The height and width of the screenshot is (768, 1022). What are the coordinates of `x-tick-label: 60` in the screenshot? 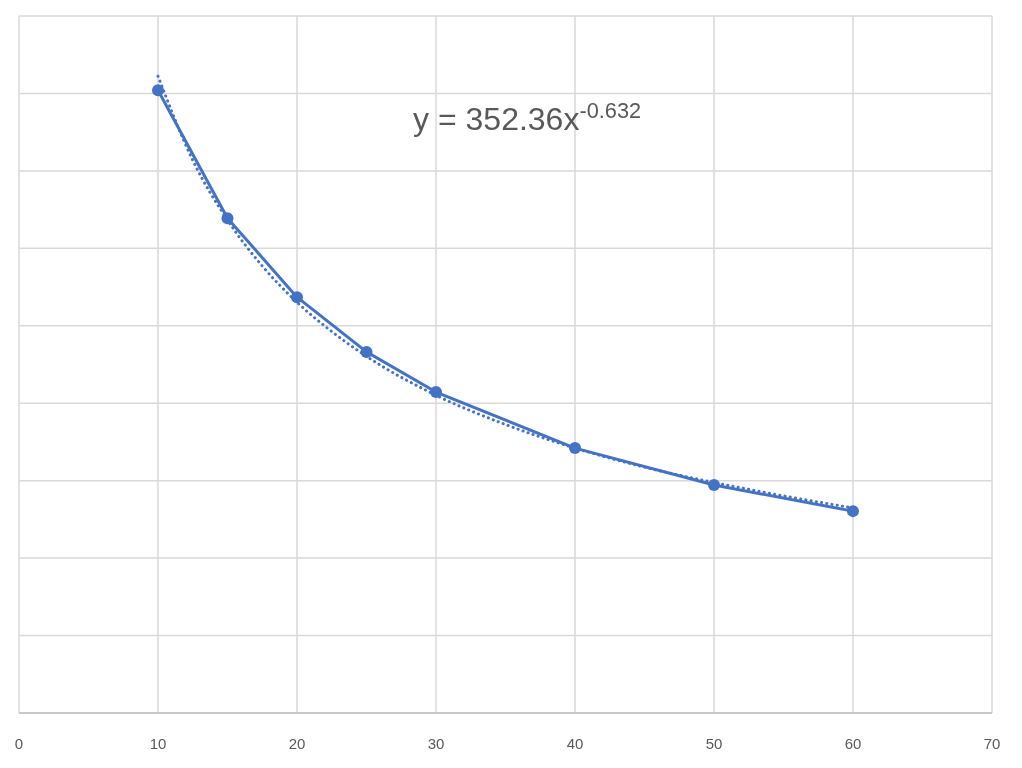 It's located at (853, 743).